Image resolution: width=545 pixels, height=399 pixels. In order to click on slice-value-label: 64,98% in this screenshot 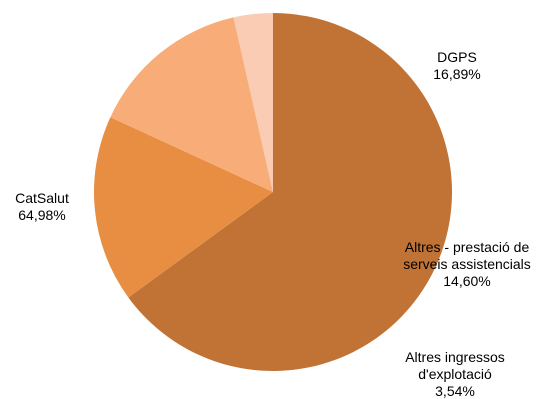, I will do `click(41, 215)`.